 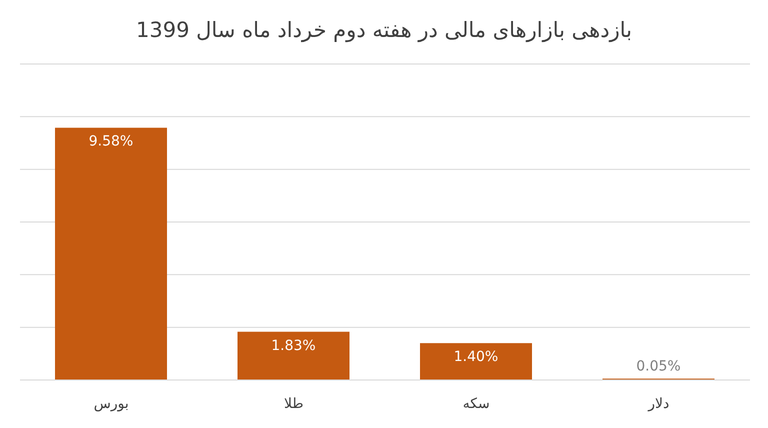 I want to click on x-tick-label: دلار, so click(x=658, y=404).